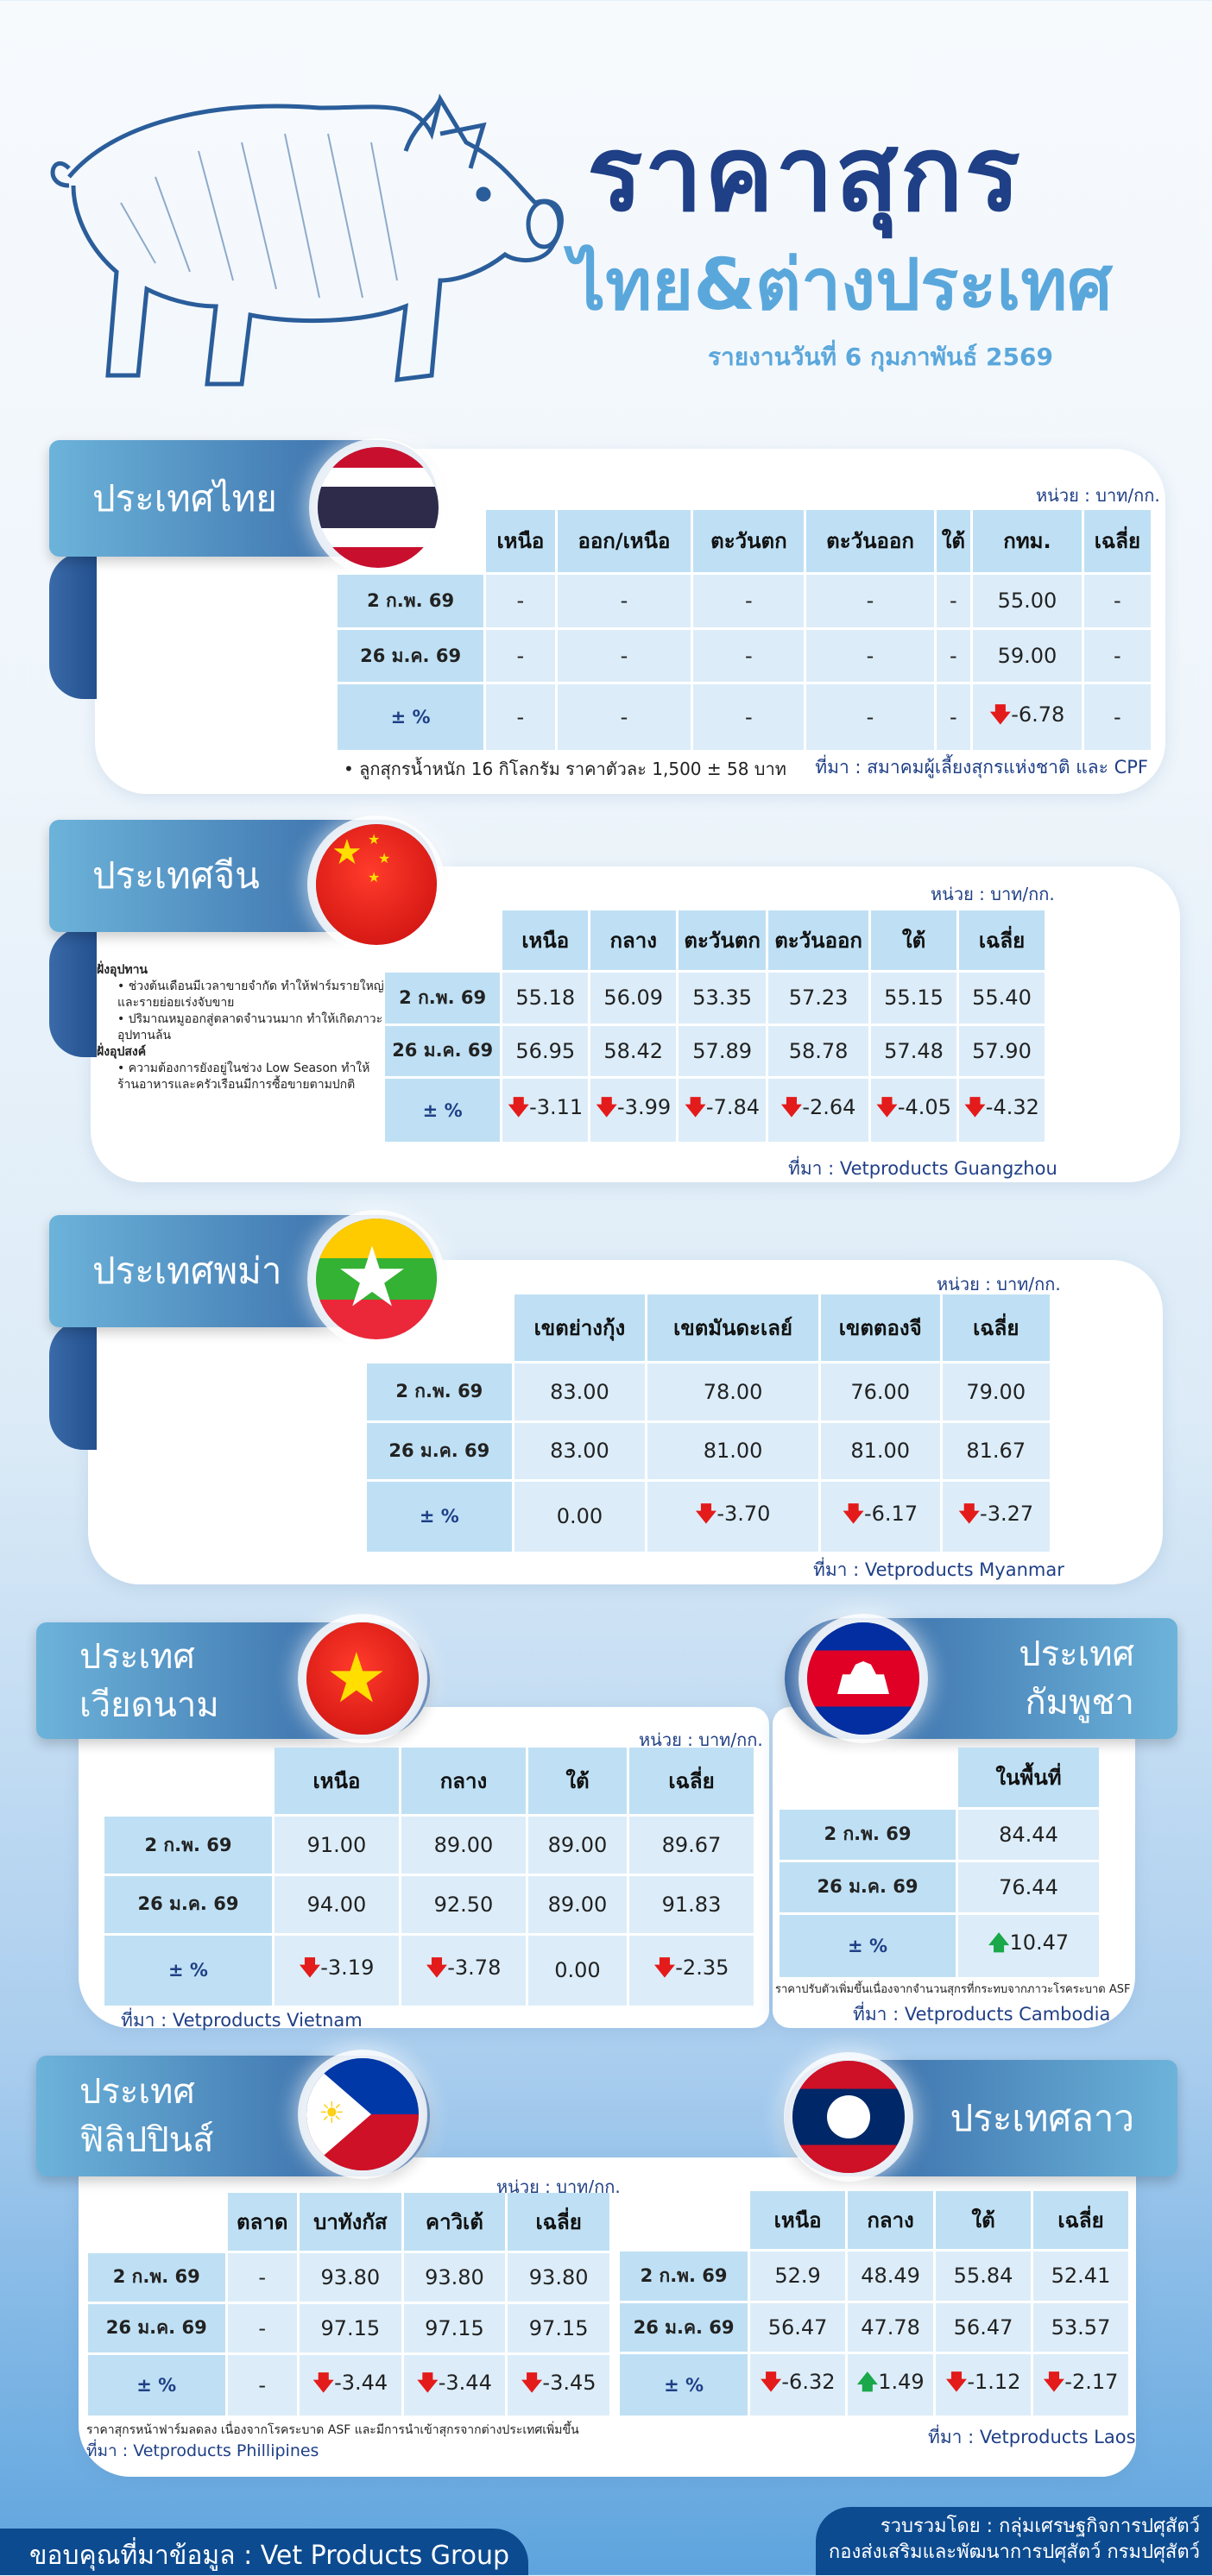  Describe the element at coordinates (545, 998) in the screenshot. I see `price-cell: 55.18` at that location.